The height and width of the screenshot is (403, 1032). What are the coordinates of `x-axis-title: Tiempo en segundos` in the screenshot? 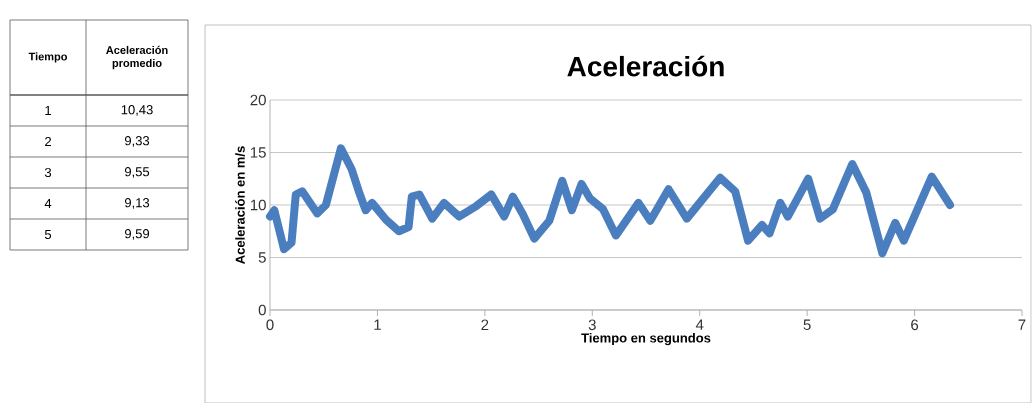 It's located at (646, 339).